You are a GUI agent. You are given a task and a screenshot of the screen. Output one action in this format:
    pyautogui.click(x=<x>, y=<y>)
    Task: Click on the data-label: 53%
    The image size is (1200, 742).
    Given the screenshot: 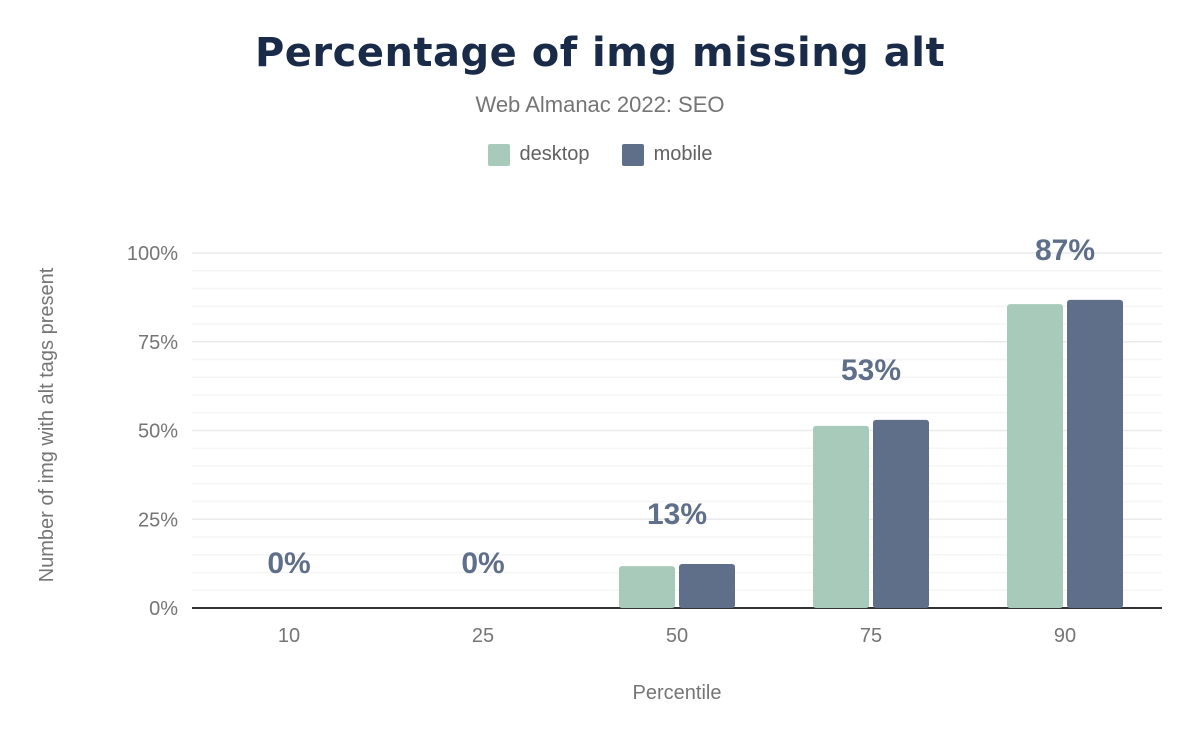 What is the action you would take?
    pyautogui.click(x=871, y=370)
    